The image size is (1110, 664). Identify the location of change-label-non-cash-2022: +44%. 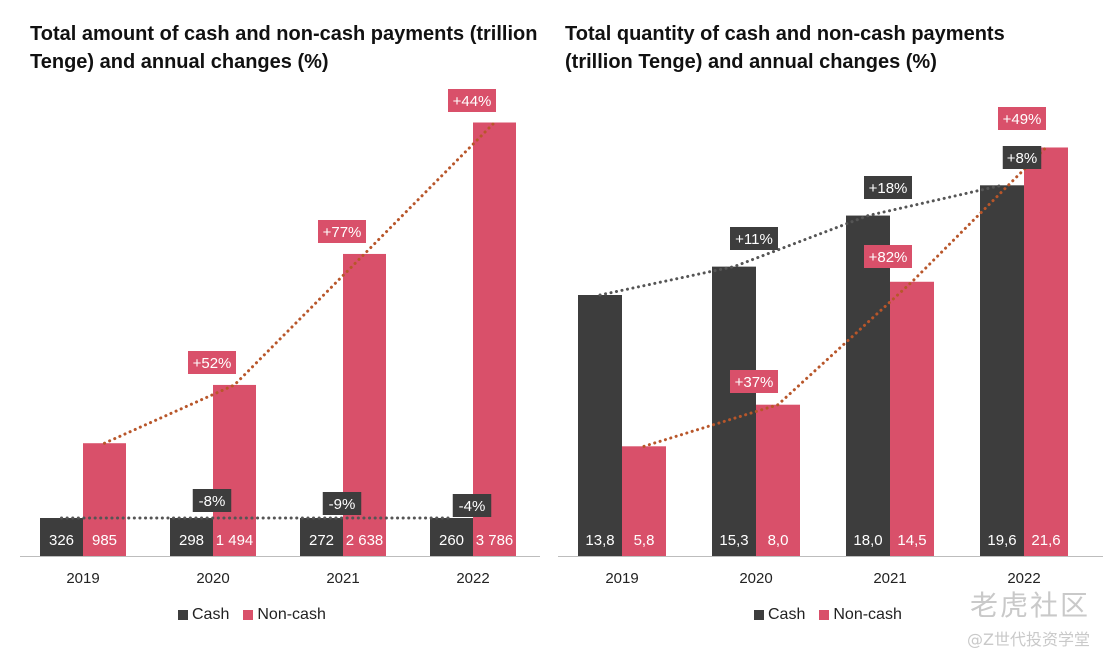
(472, 101).